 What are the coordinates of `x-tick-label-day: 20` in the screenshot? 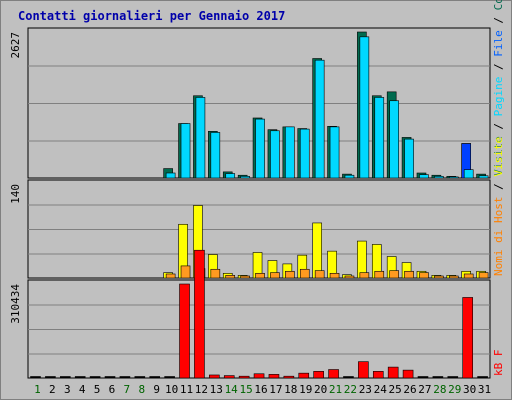 It's located at (320, 389).